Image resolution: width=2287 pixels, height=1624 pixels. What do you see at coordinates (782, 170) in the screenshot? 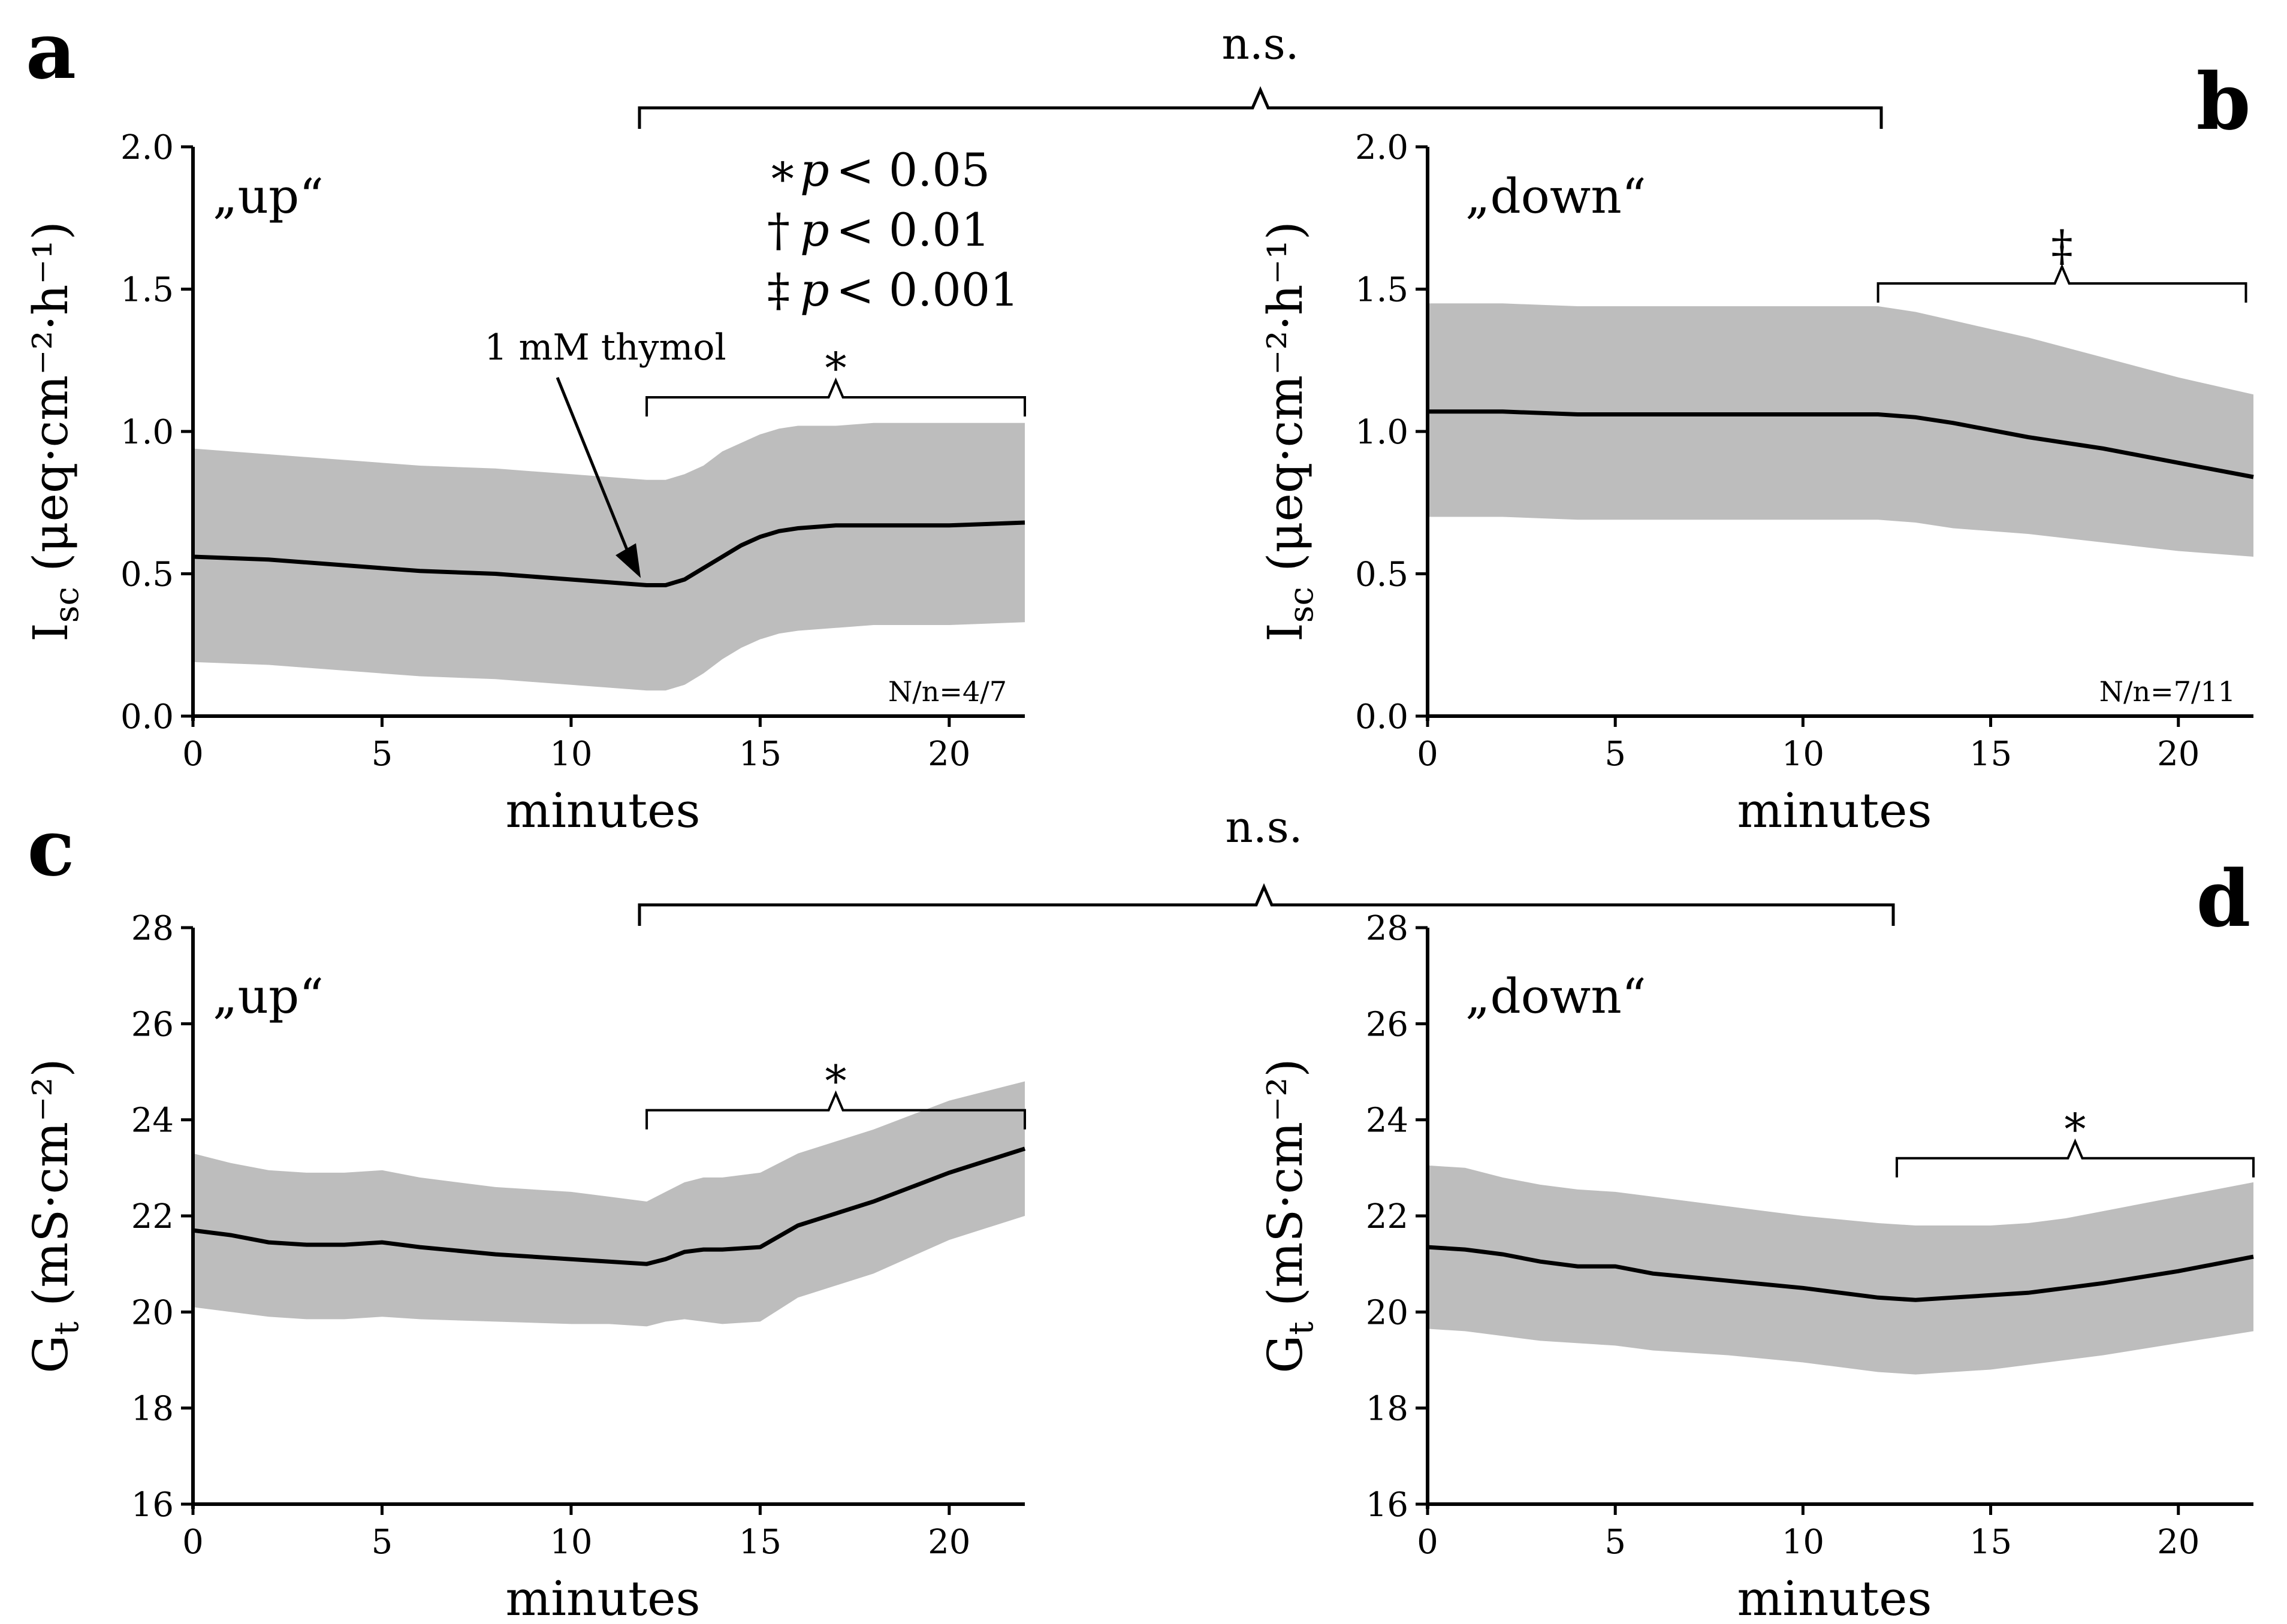
I see `legend-symbol-1: ∗` at bounding box center [782, 170].